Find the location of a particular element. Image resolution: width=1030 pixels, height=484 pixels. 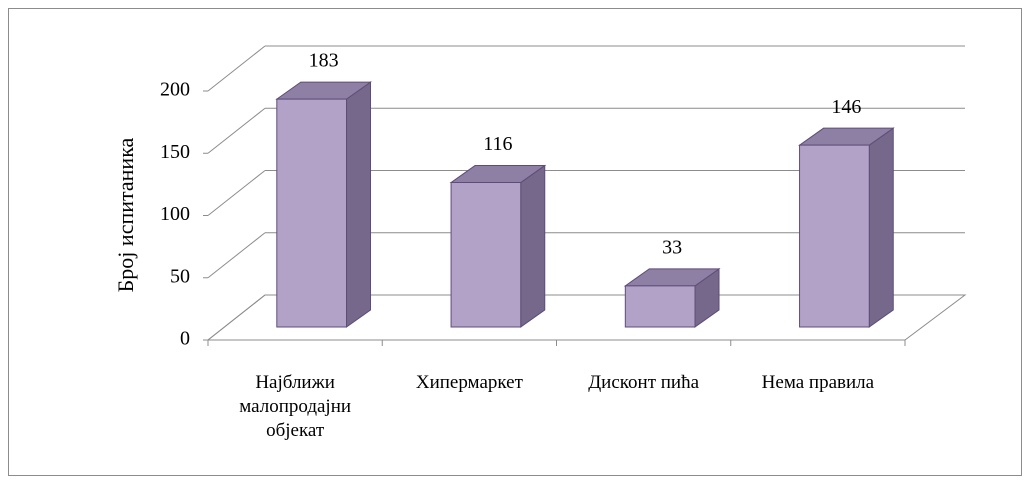

data-label: 33 is located at coordinates (672, 247).